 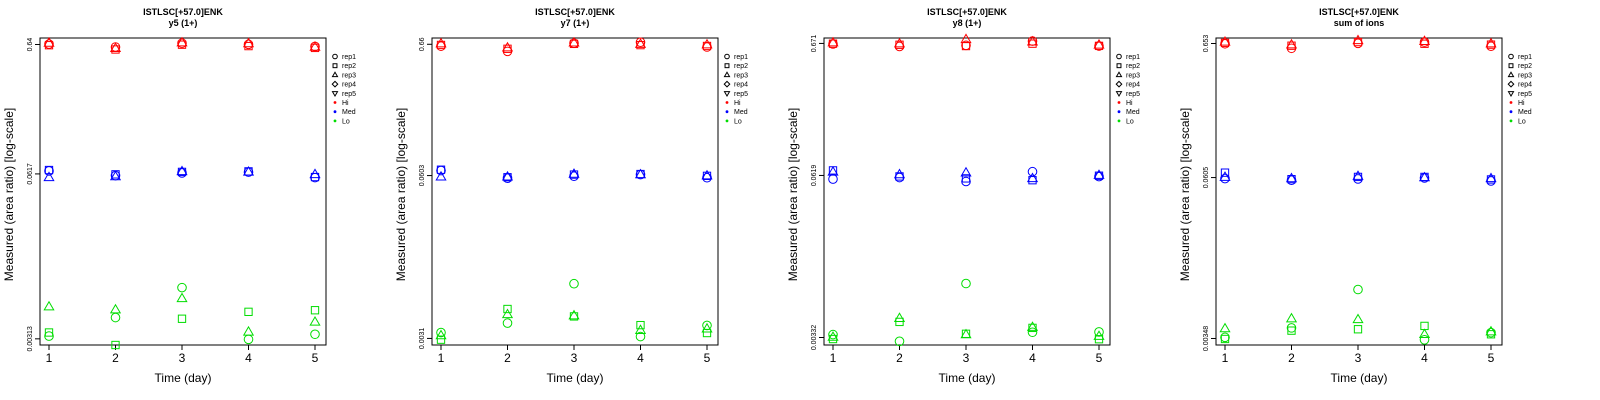 I want to click on y-tick-label: 0.00332, so click(x=814, y=337).